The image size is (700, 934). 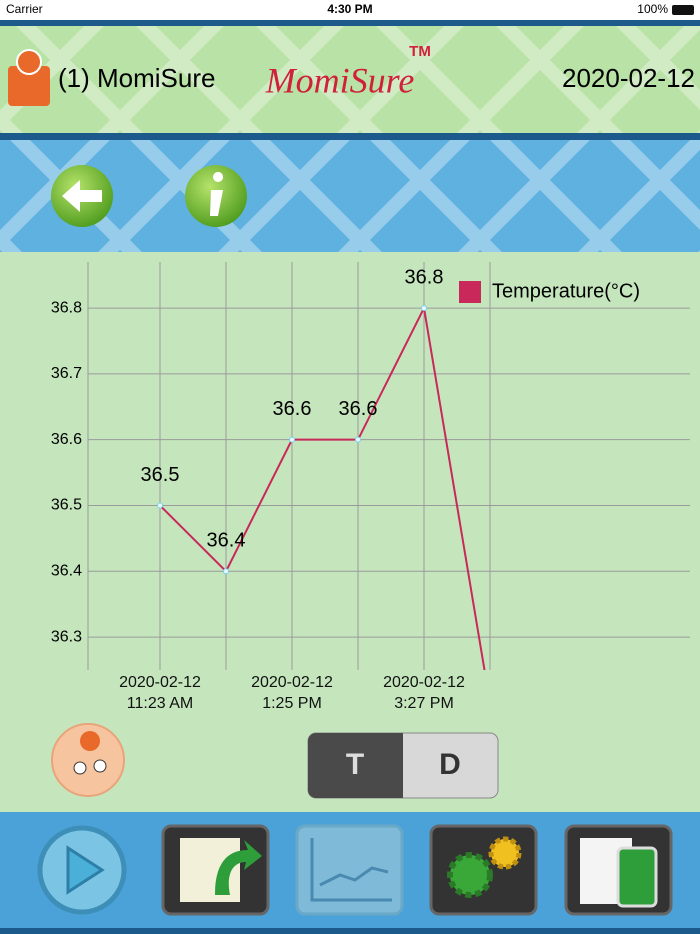 What do you see at coordinates (424, 693) in the screenshot?
I see `x-tick-label: 2020-02-12 3:27 PM` at bounding box center [424, 693].